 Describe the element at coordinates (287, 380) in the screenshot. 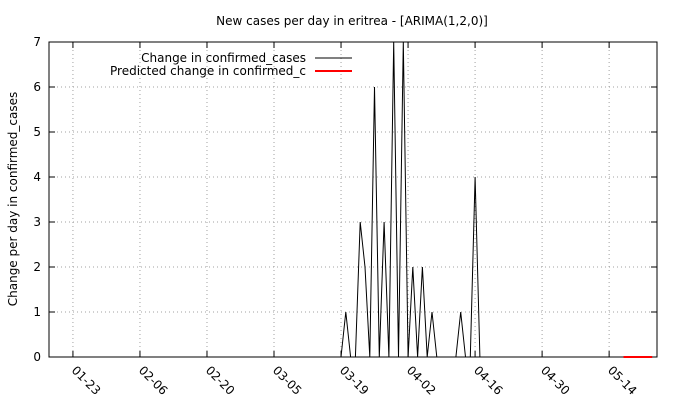

I see `x-tick-label: 03-05` at that location.